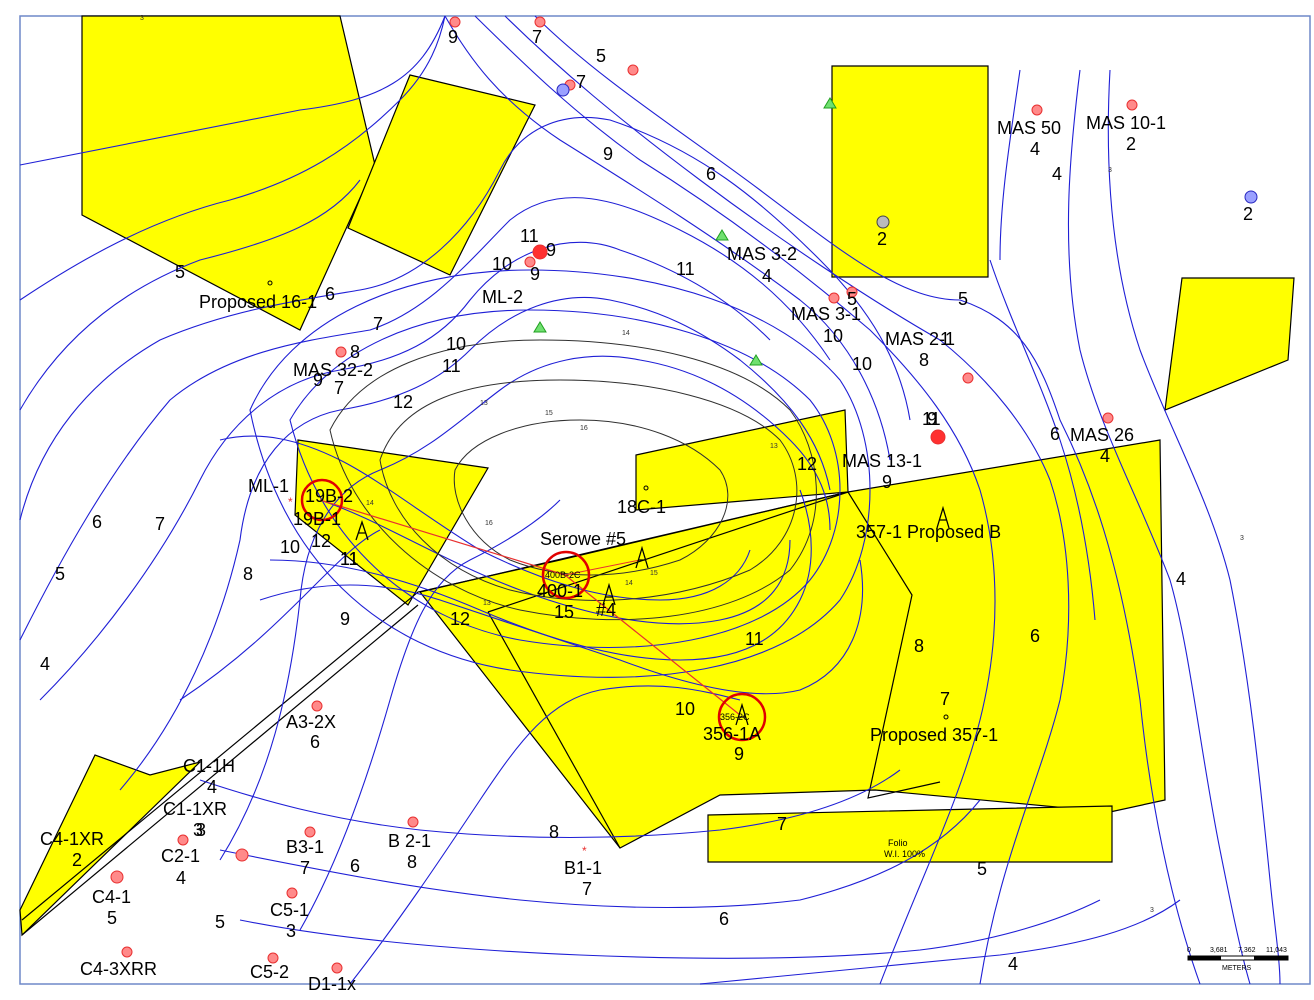 The image size is (1314, 1000). Describe the element at coordinates (919, 646) in the screenshot. I see `contour-label: 8` at that location.